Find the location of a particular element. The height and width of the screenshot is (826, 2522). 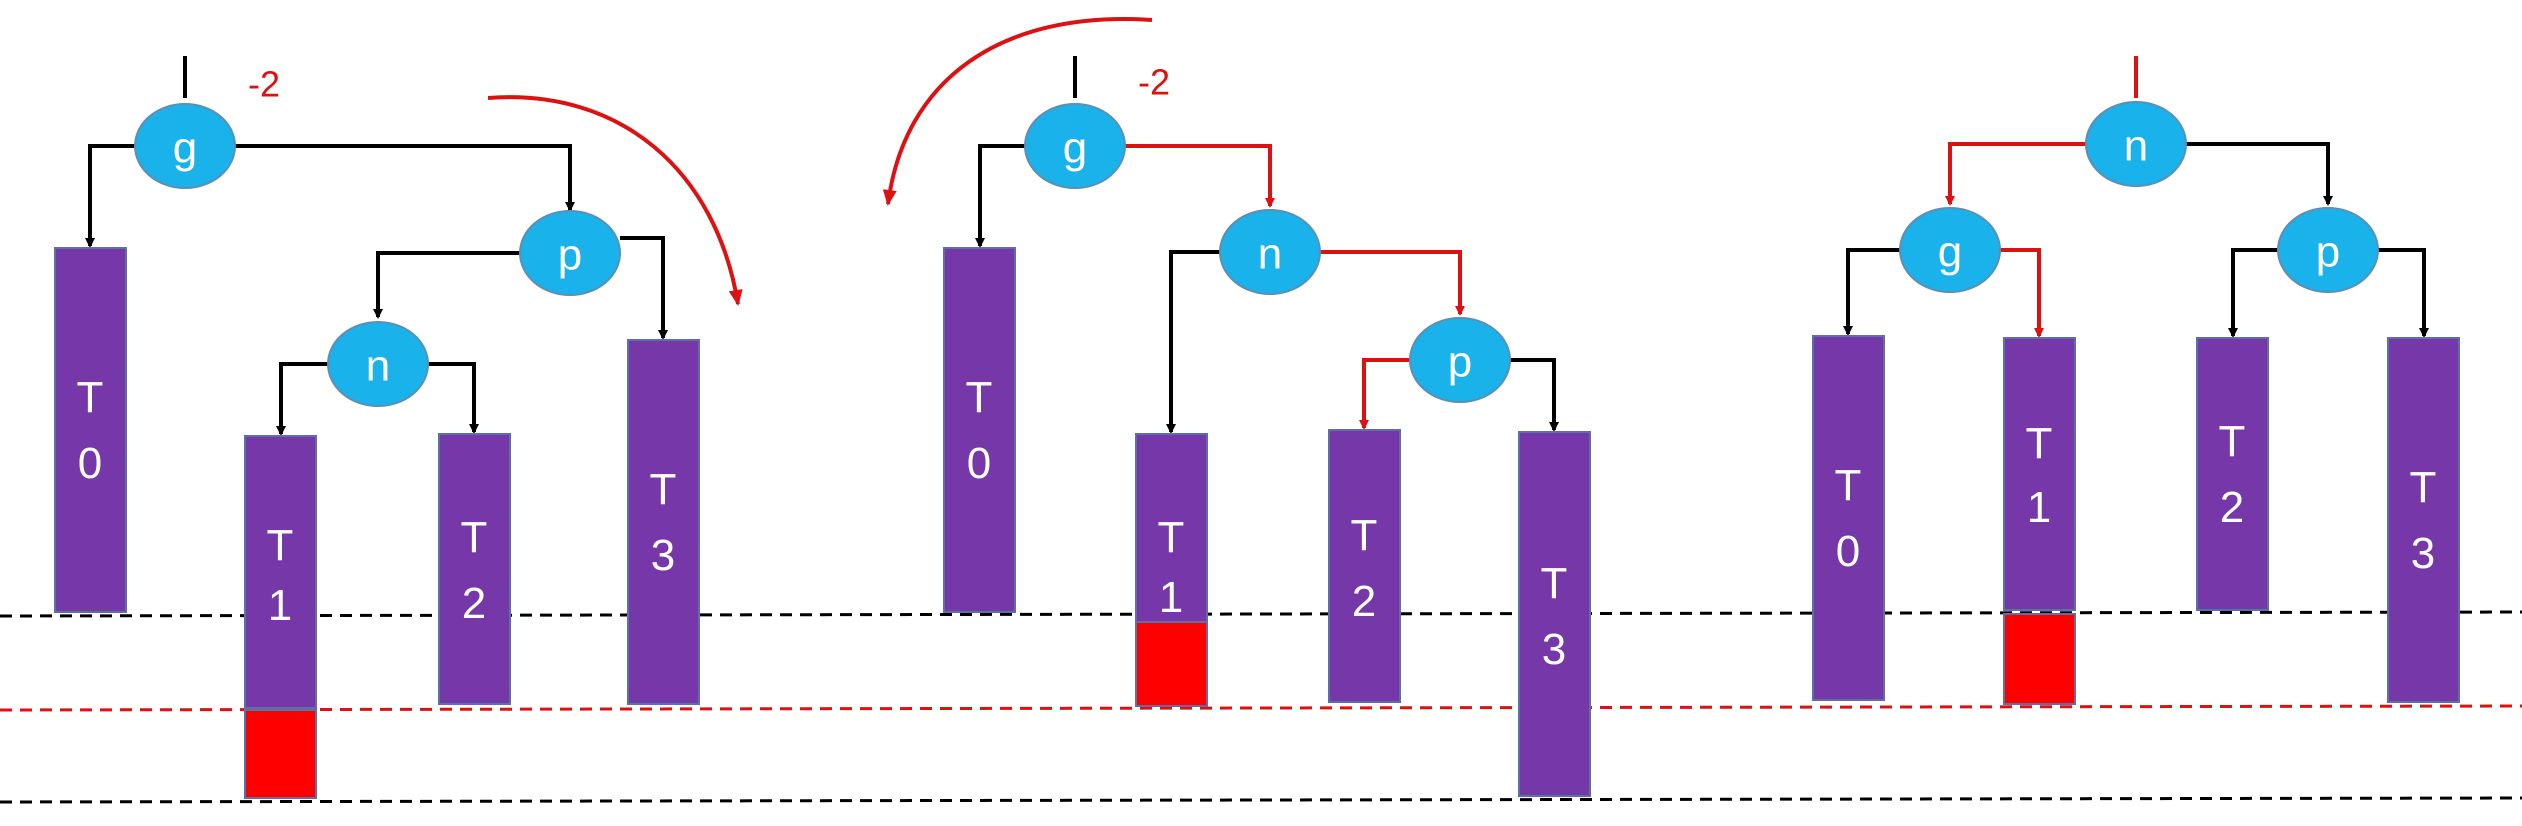

edge-g-p is located at coordinates (403, 178).